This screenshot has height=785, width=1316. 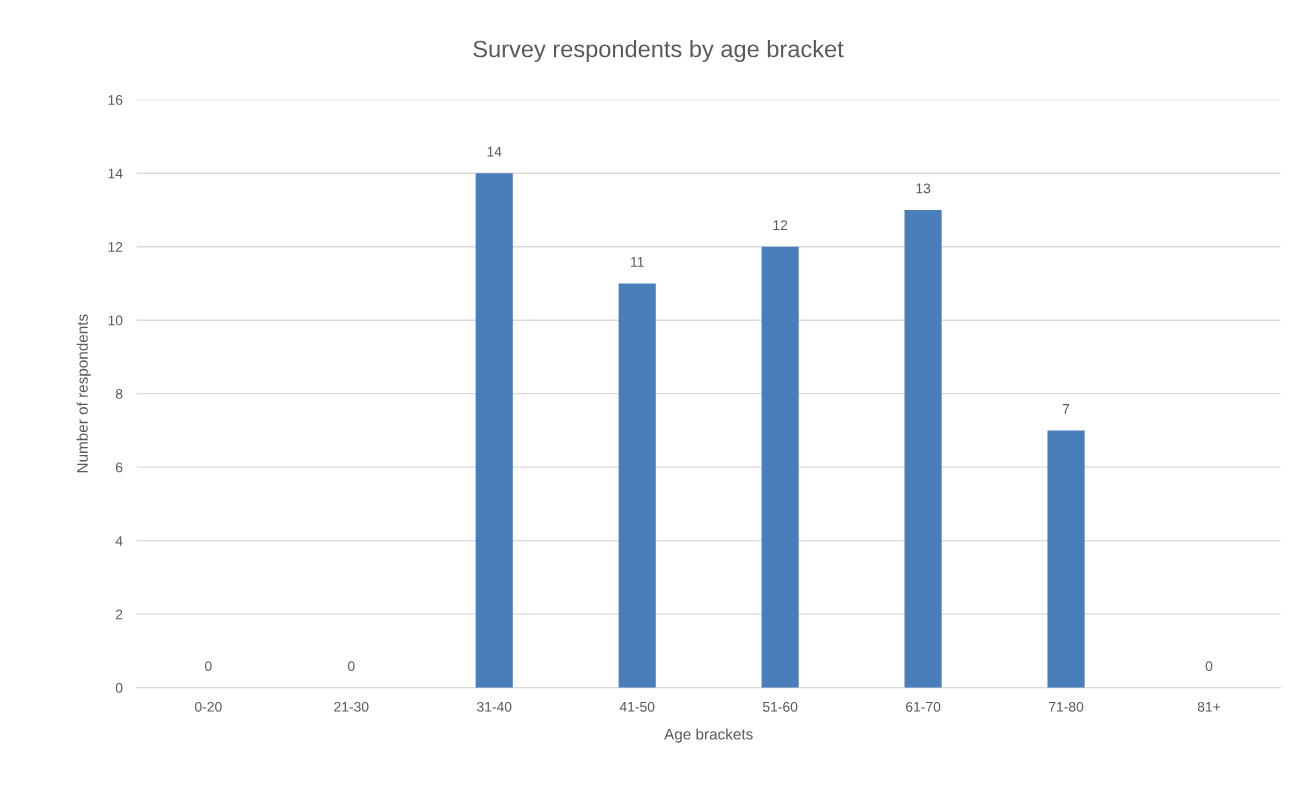 I want to click on y-tick-label: 4, so click(x=119, y=541).